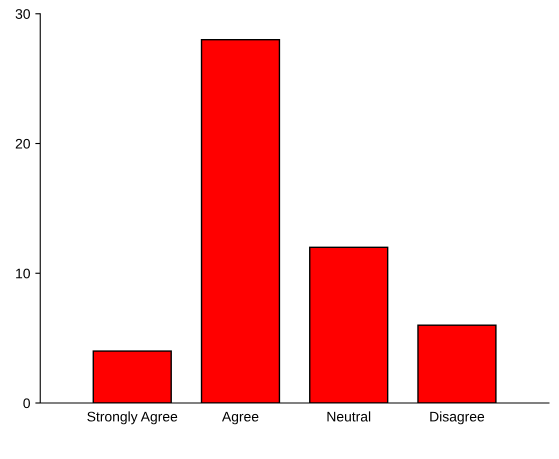 Image resolution: width=559 pixels, height=459 pixels. What do you see at coordinates (23, 14) in the screenshot?
I see `y-tick-label: 30` at bounding box center [23, 14].